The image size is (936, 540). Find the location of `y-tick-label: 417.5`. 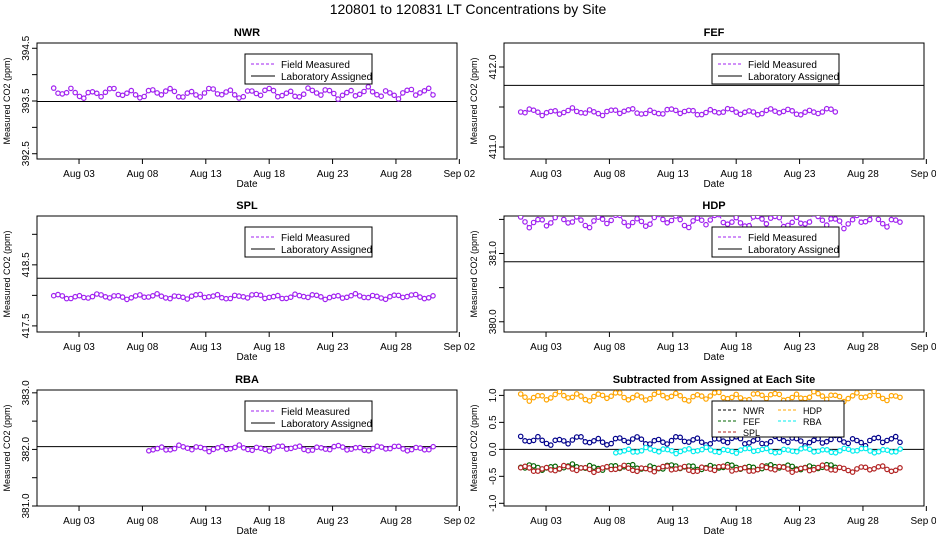

y-tick-label: 417.5 is located at coordinates (26, 325).